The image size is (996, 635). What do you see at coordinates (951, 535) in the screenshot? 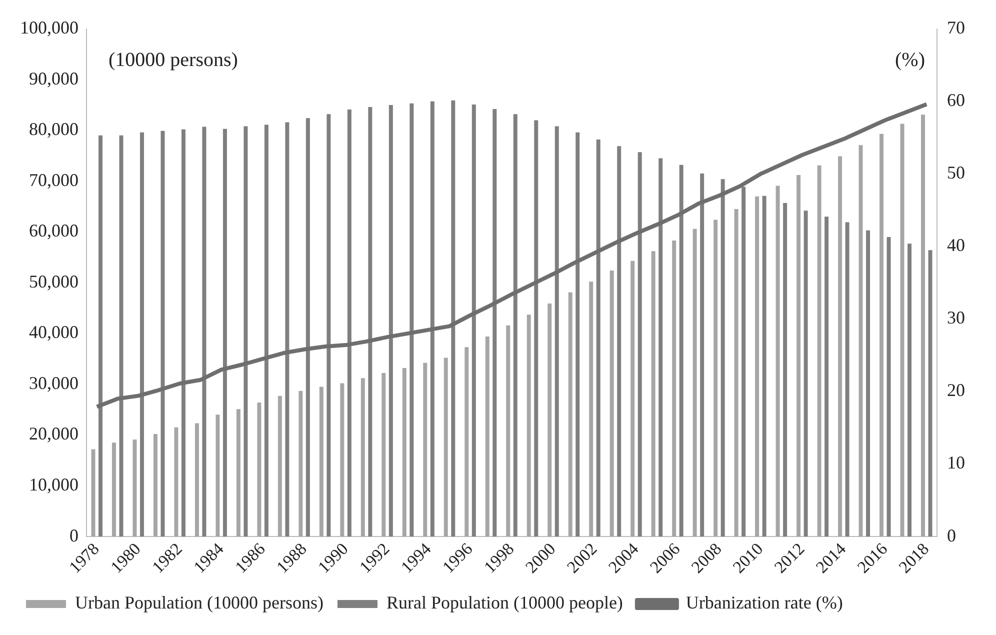
I see `y2-tick-label: 0` at bounding box center [951, 535].